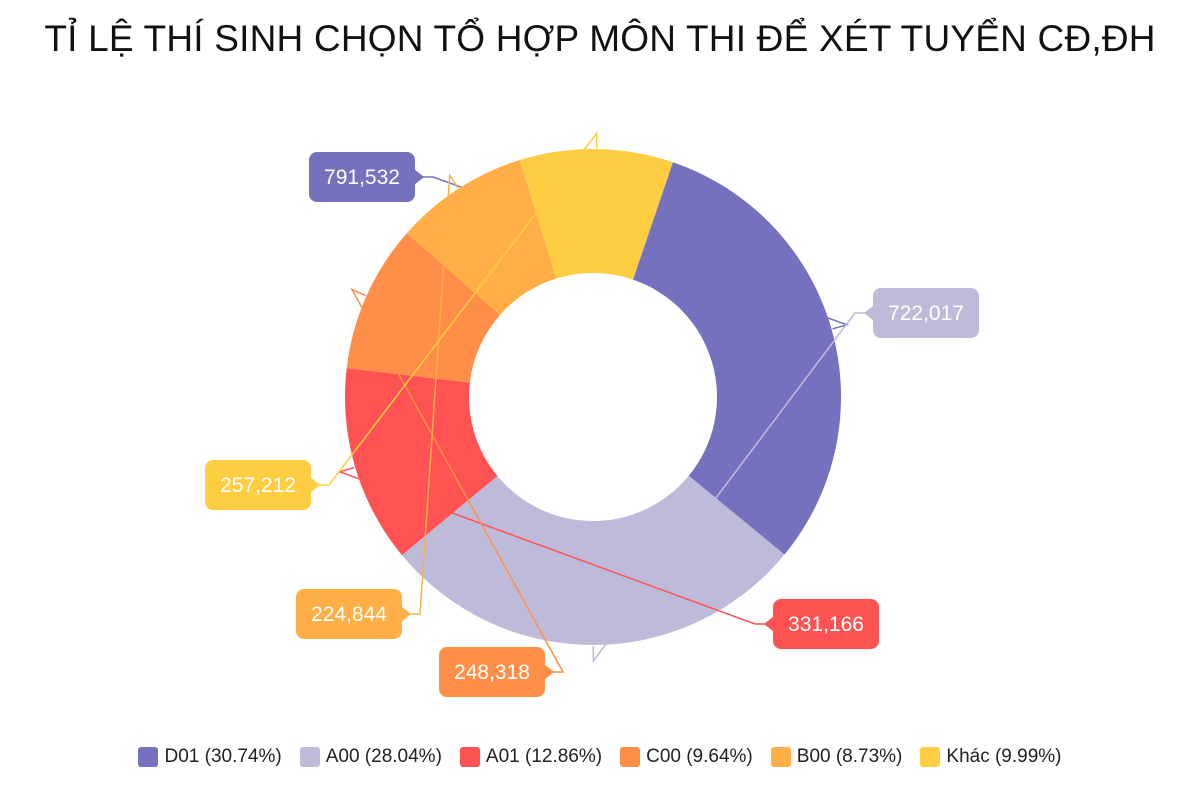 This screenshot has width=1200, height=796. What do you see at coordinates (769, 624) in the screenshot?
I see `value-label-pointer-a01` at bounding box center [769, 624].